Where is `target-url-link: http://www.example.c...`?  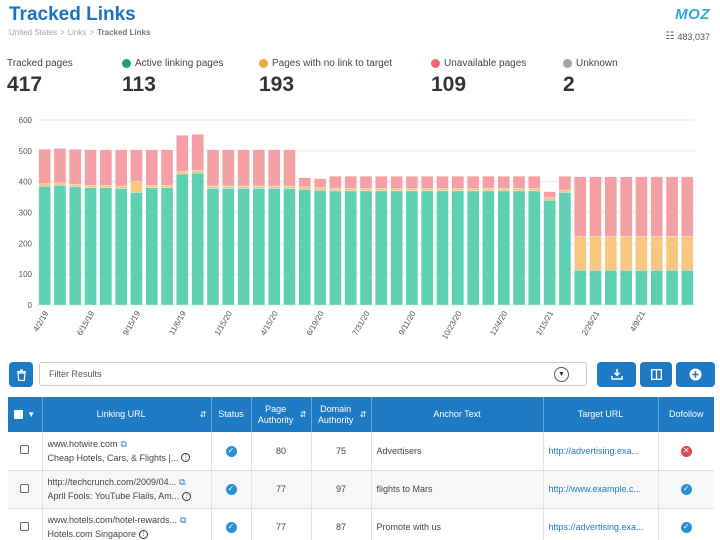 target-url-link: http://www.example.c... is located at coordinates (595, 489).